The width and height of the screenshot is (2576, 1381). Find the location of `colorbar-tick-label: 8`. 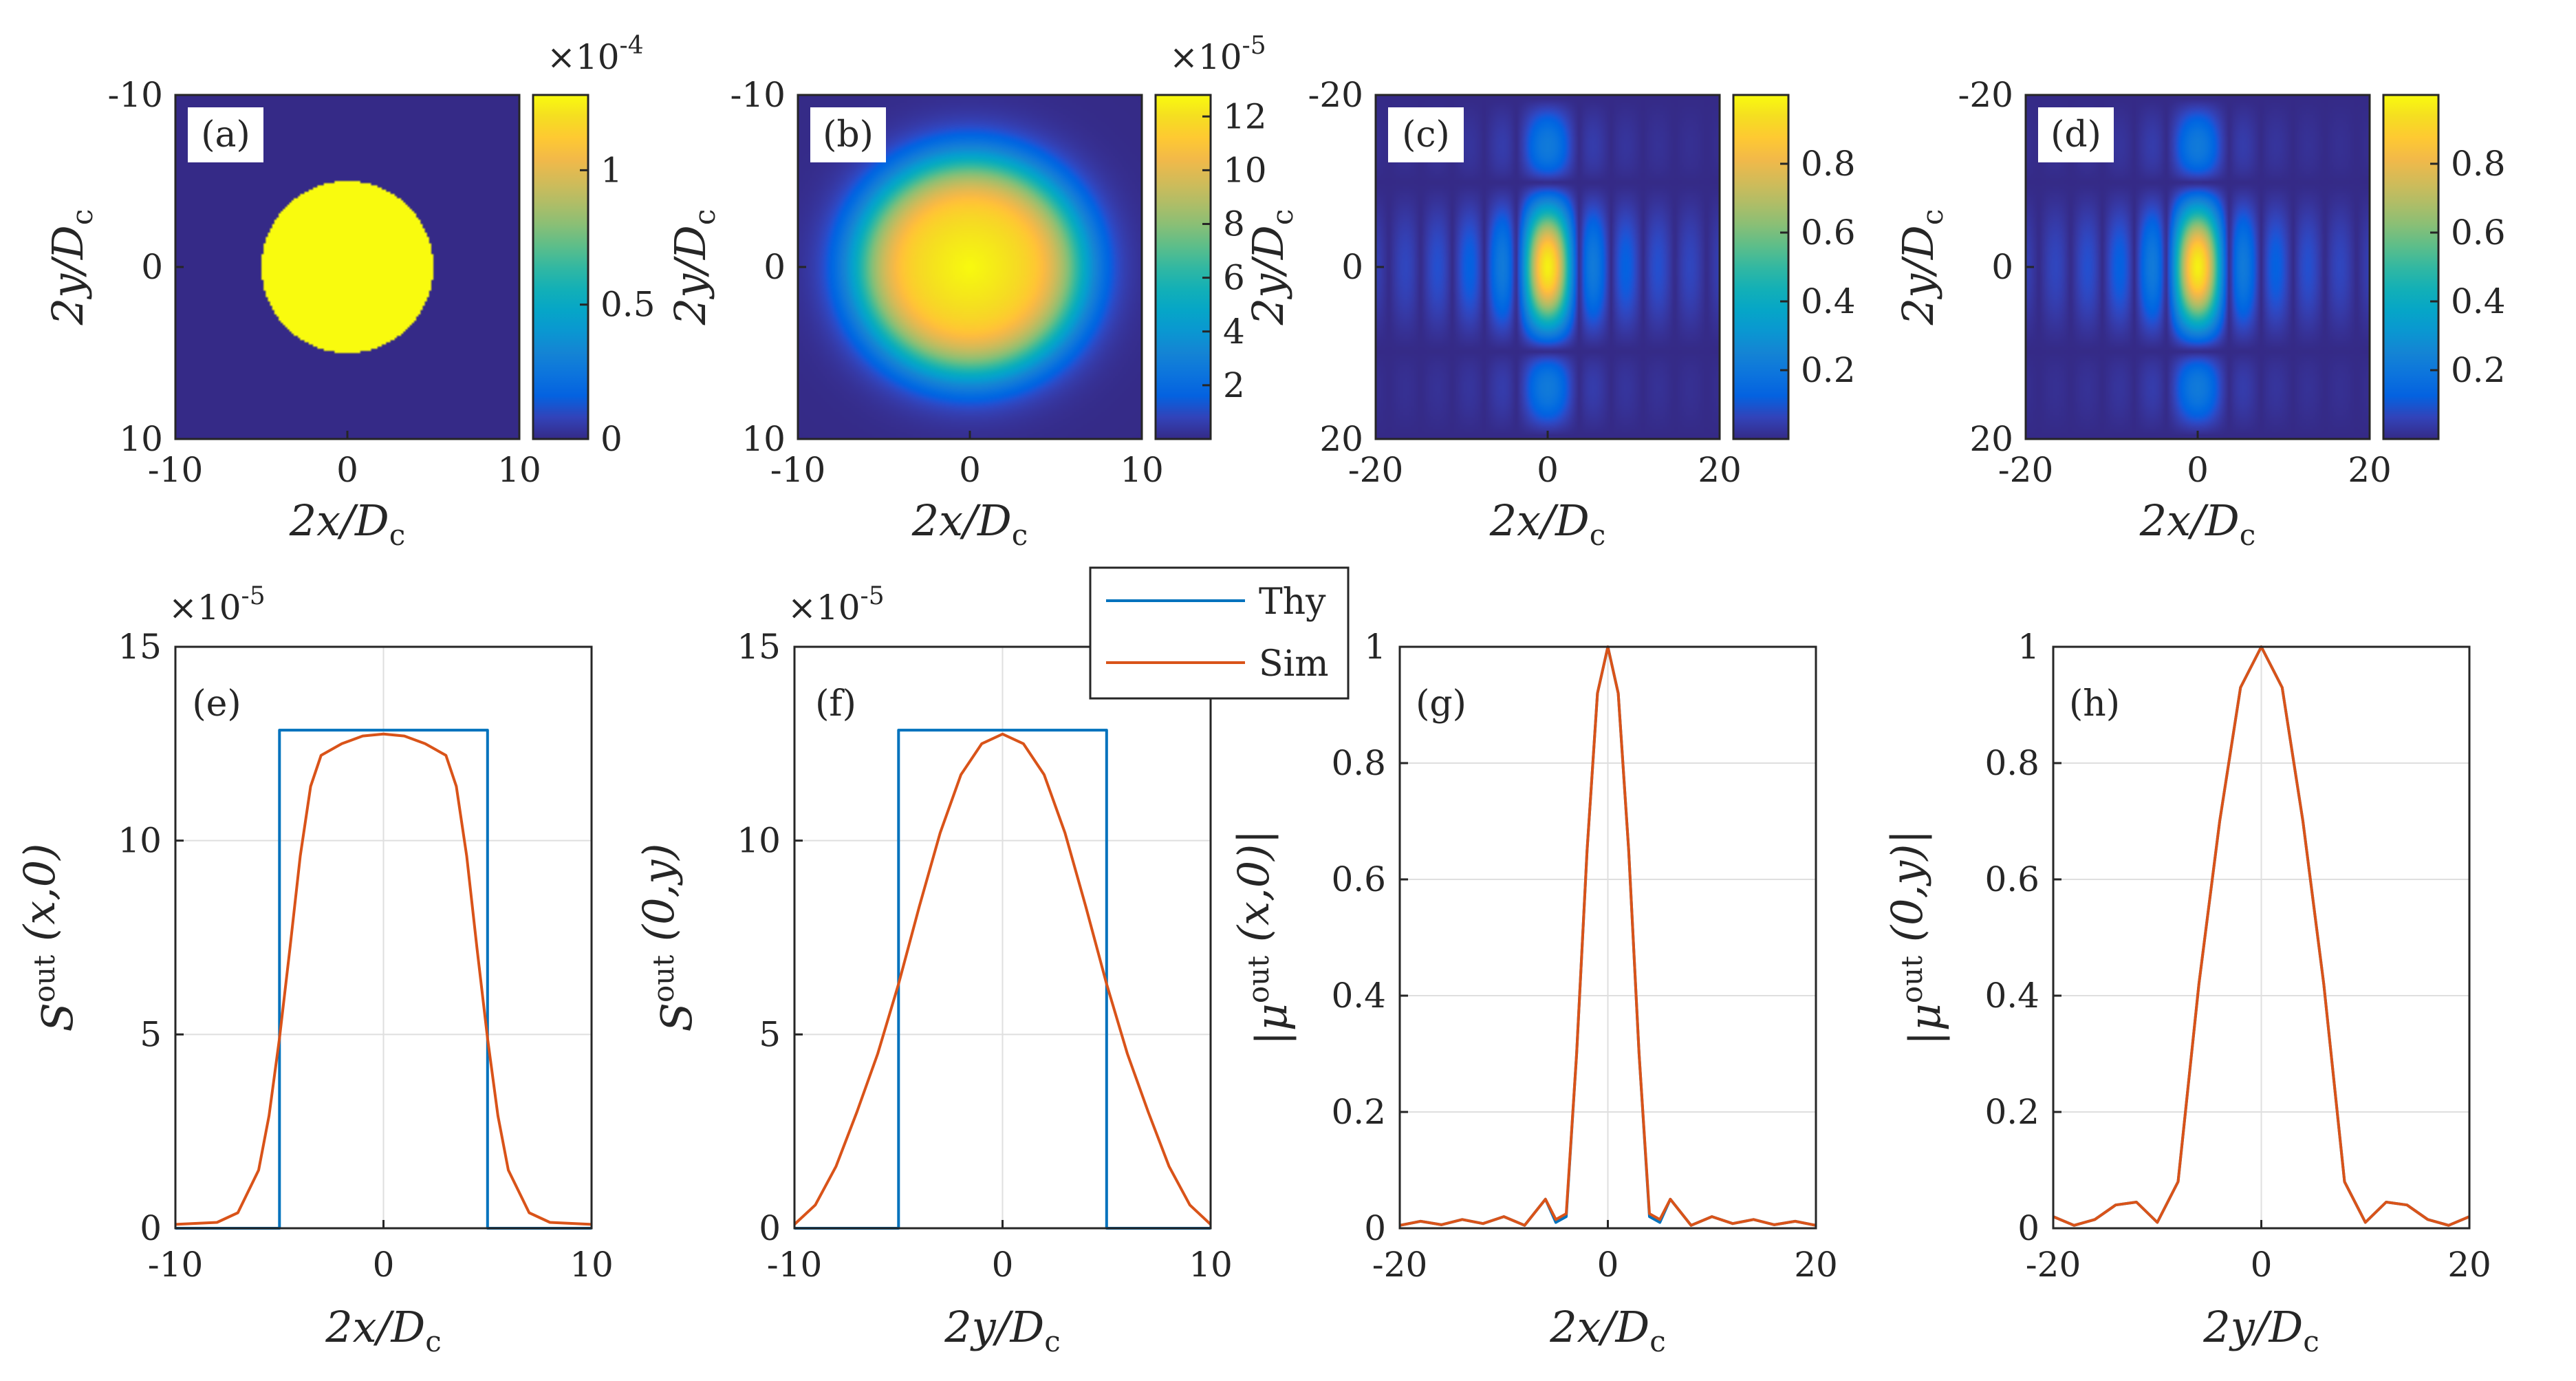

colorbar-tick-label: 8 is located at coordinates (1234, 224).